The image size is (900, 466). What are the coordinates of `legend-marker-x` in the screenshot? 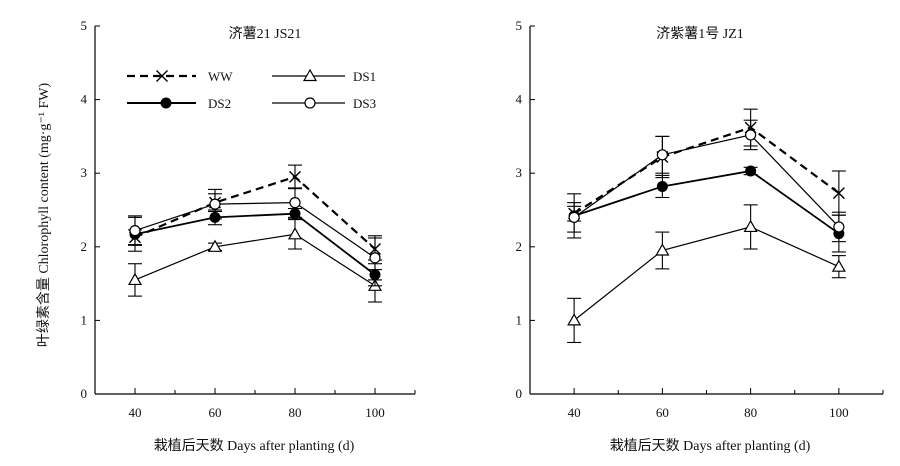 It's located at (162, 76).